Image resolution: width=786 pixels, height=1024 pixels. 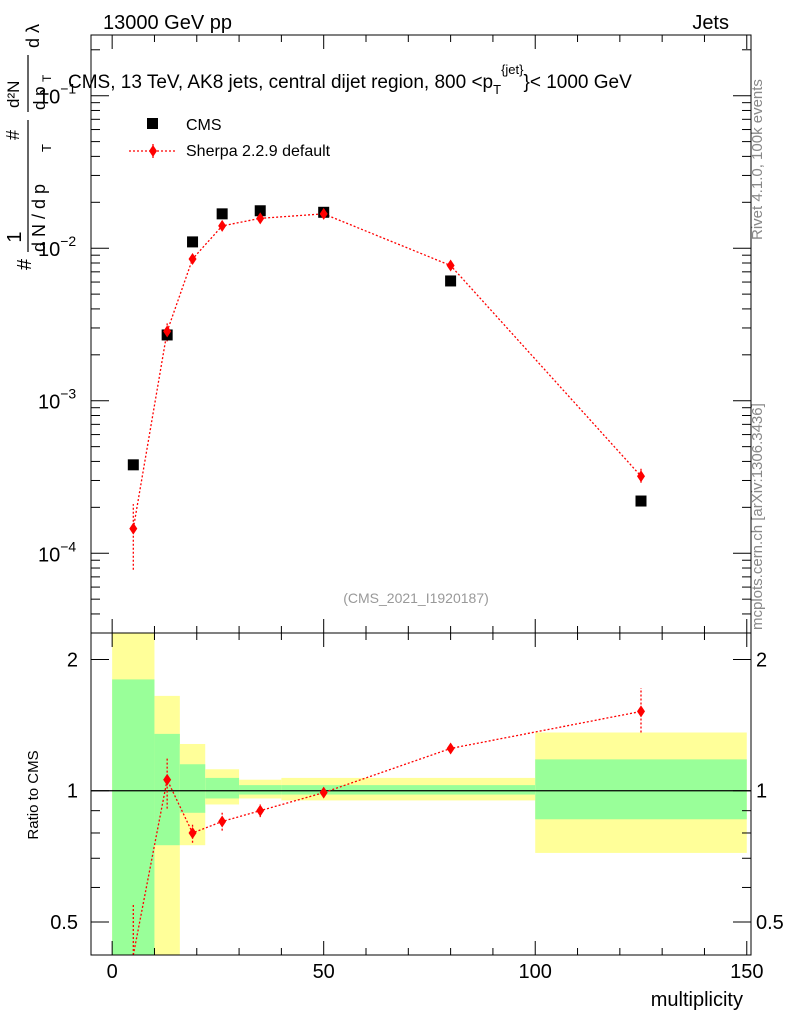 I want to click on xtick-label: 0, so click(x=112, y=972).